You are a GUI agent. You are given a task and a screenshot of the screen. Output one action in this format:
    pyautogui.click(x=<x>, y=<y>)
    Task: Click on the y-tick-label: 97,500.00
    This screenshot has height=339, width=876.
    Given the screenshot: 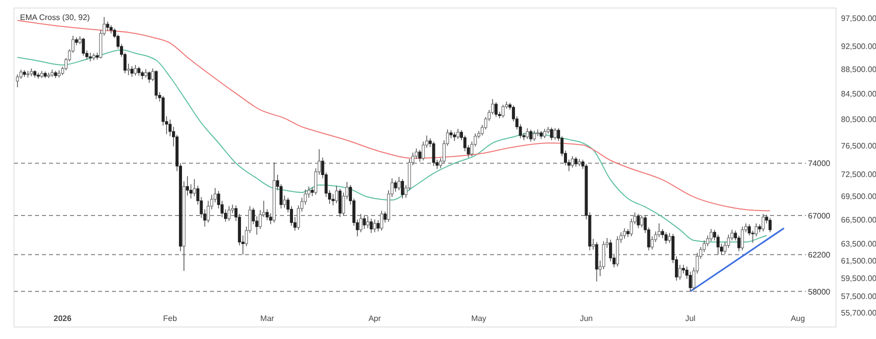 What is the action you would take?
    pyautogui.click(x=858, y=19)
    